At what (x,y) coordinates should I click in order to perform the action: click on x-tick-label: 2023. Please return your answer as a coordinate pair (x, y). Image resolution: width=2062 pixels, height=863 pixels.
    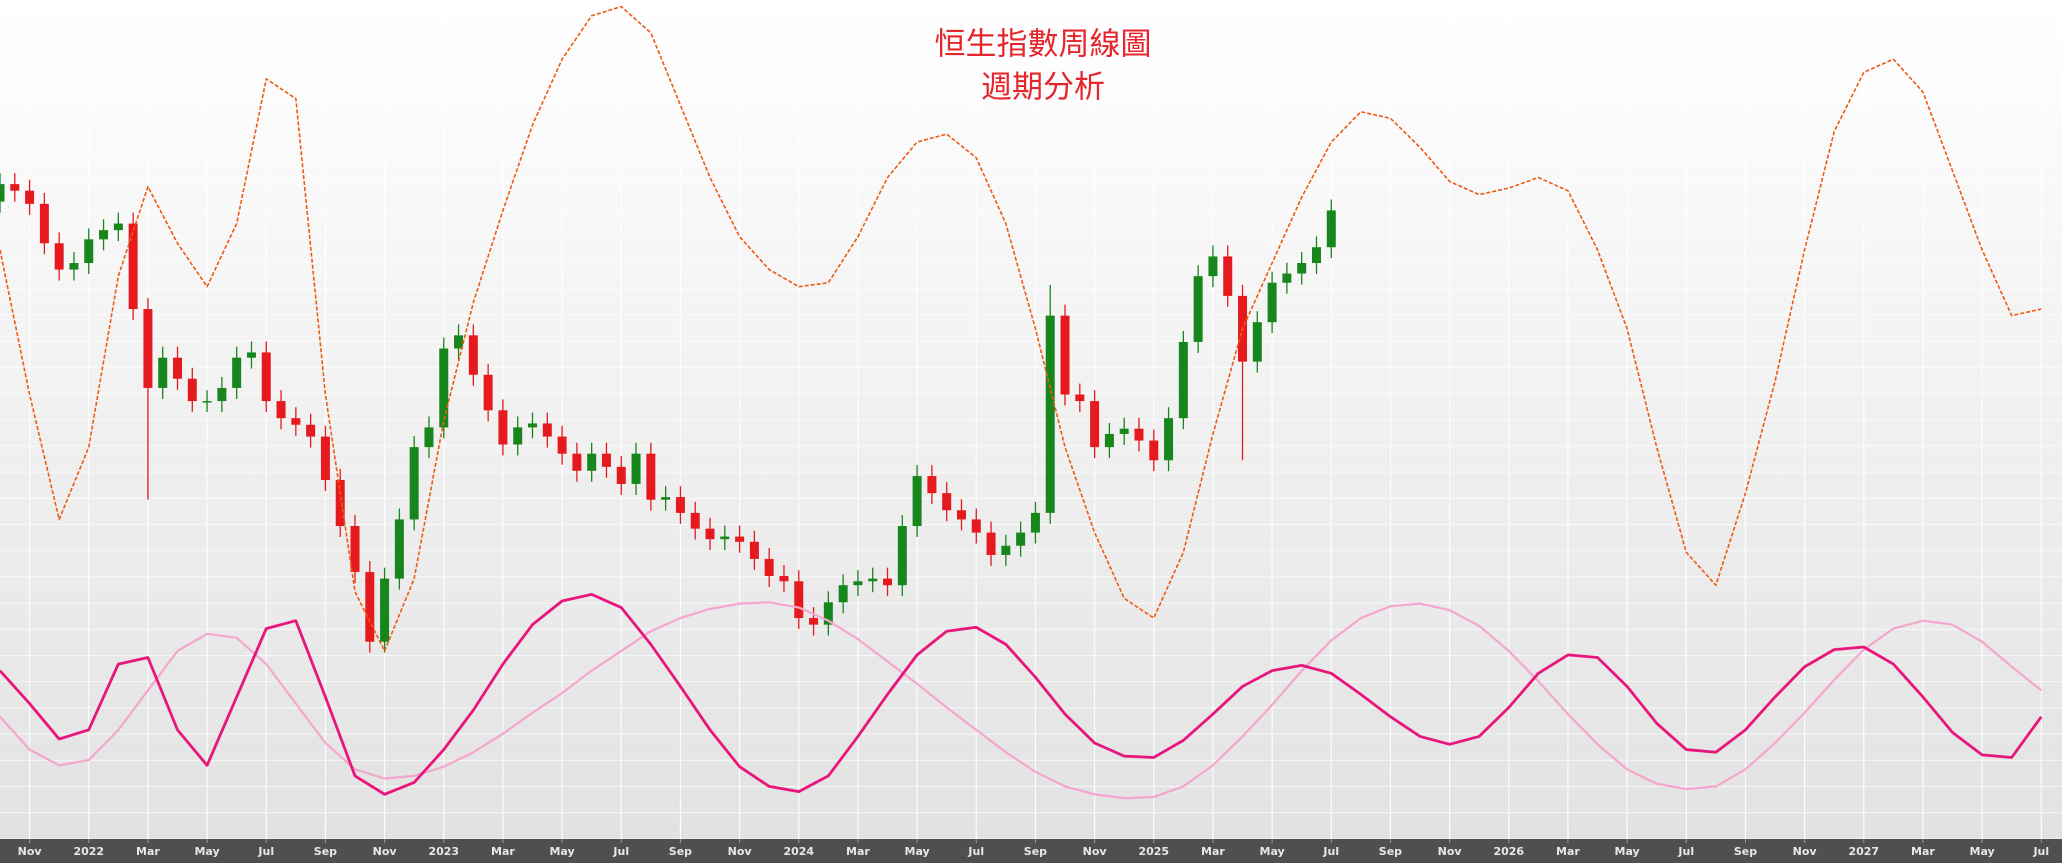
    Looking at the image, I should click on (443, 851).